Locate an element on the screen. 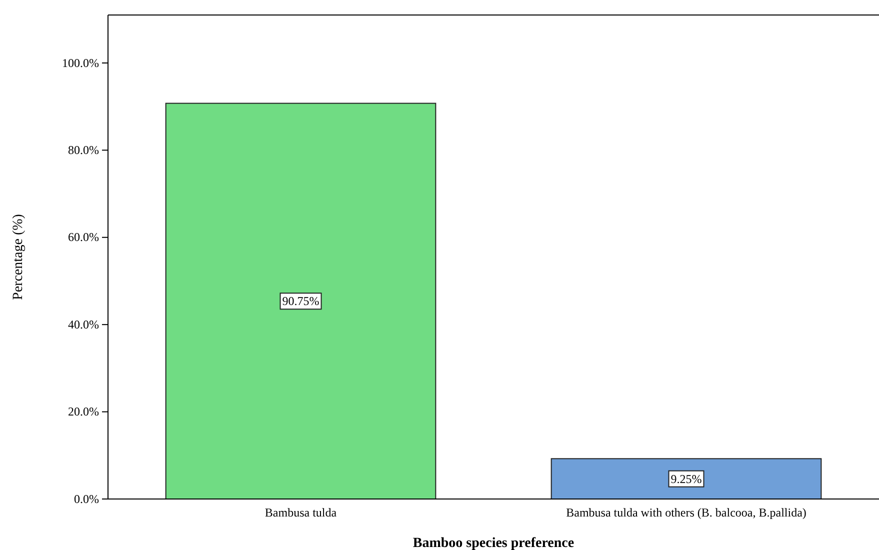 The height and width of the screenshot is (550, 879). x-axis-title: Bamboo species preference is located at coordinates (493, 543).